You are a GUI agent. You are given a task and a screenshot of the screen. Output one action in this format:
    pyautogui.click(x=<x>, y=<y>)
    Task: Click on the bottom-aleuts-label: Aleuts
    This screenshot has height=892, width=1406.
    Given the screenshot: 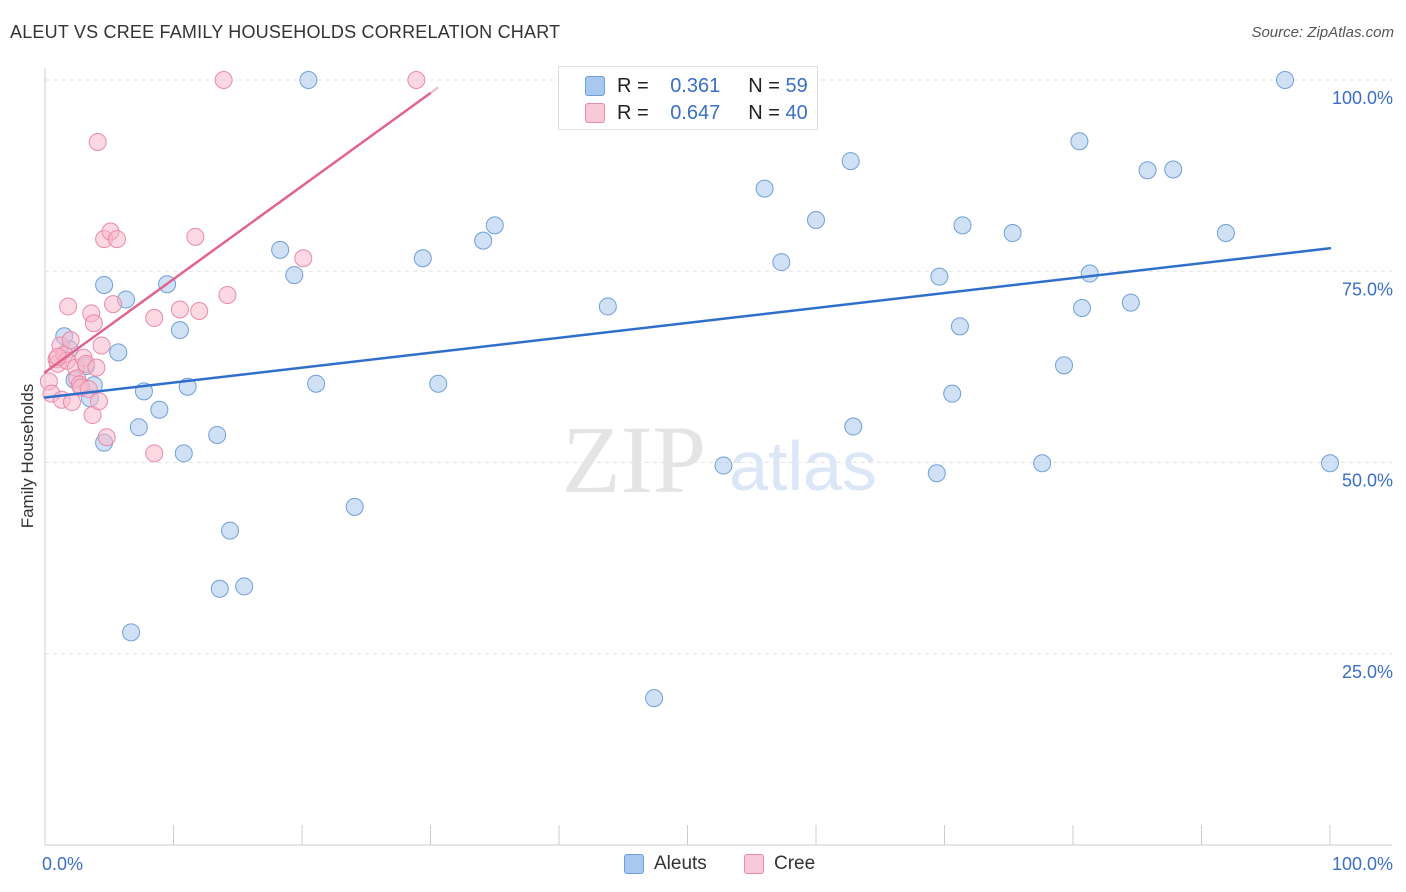 What is the action you would take?
    pyautogui.click(x=680, y=863)
    